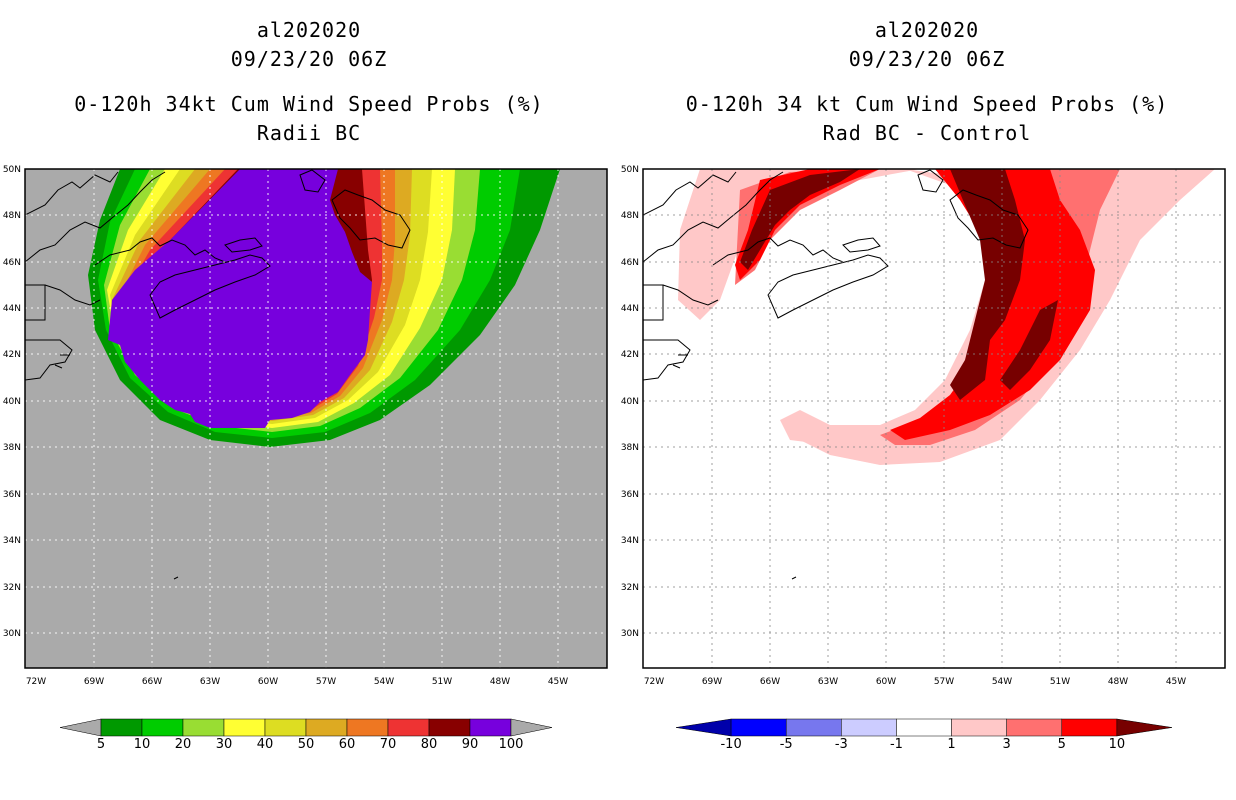 This screenshot has width=1236, height=800. I want to click on right-product: 0-120h 34 kt Cum Wind Speed Probs (%), so click(927, 104).